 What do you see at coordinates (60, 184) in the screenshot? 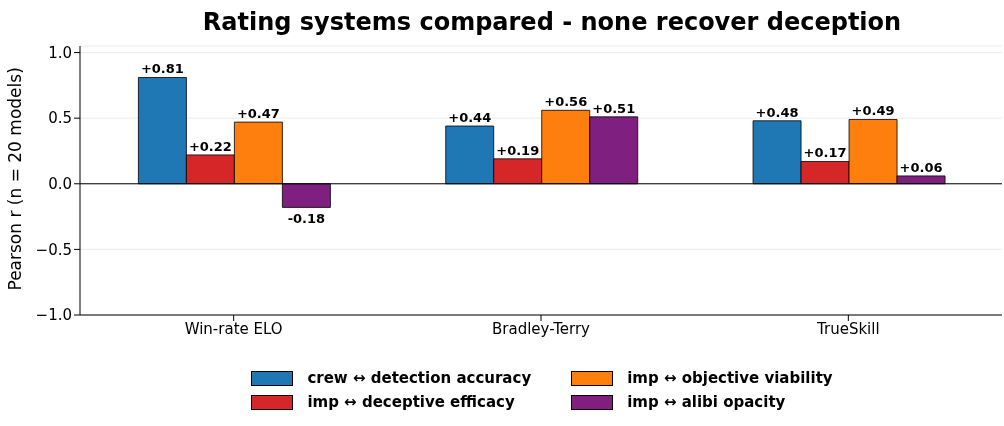
I see `y-tick-label: 0.0` at bounding box center [60, 184].